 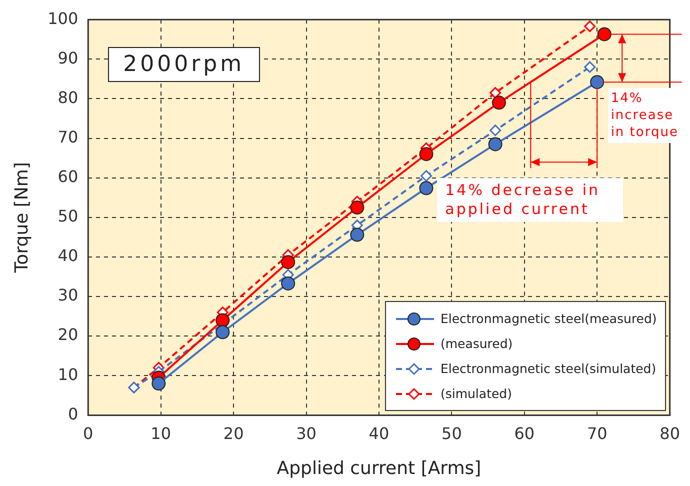 What do you see at coordinates (68, 334) in the screenshot?
I see `y-tick-label: 20` at bounding box center [68, 334].